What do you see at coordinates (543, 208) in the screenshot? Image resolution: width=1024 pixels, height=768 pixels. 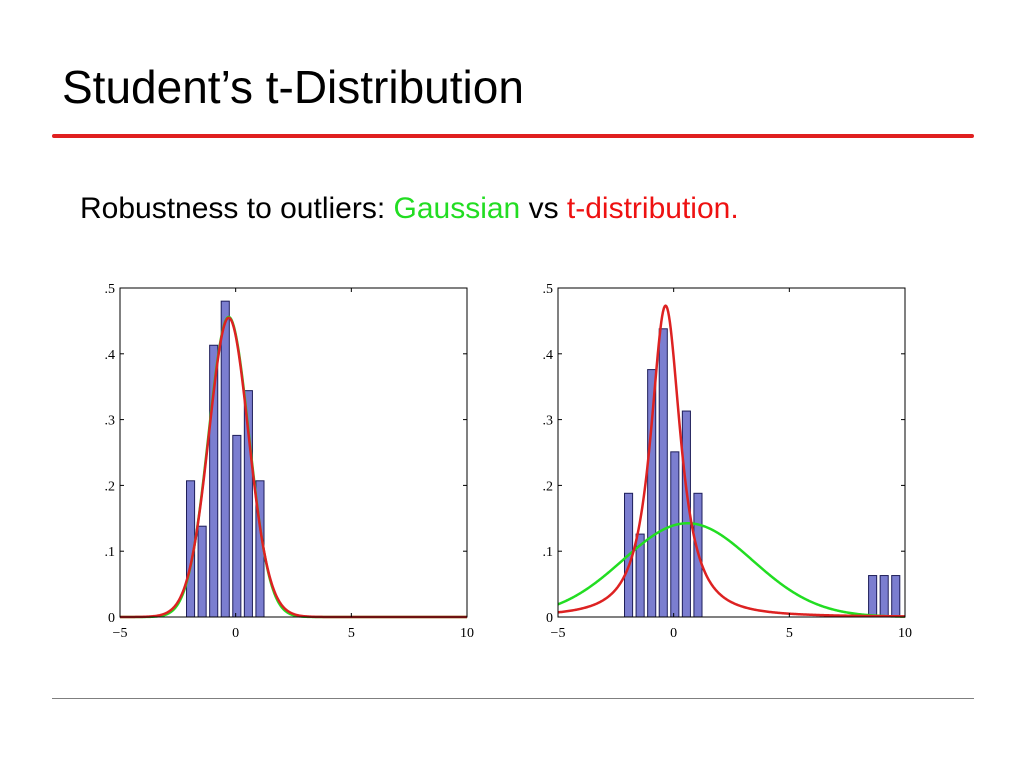 I see `subtitle-vs: vs` at bounding box center [543, 208].